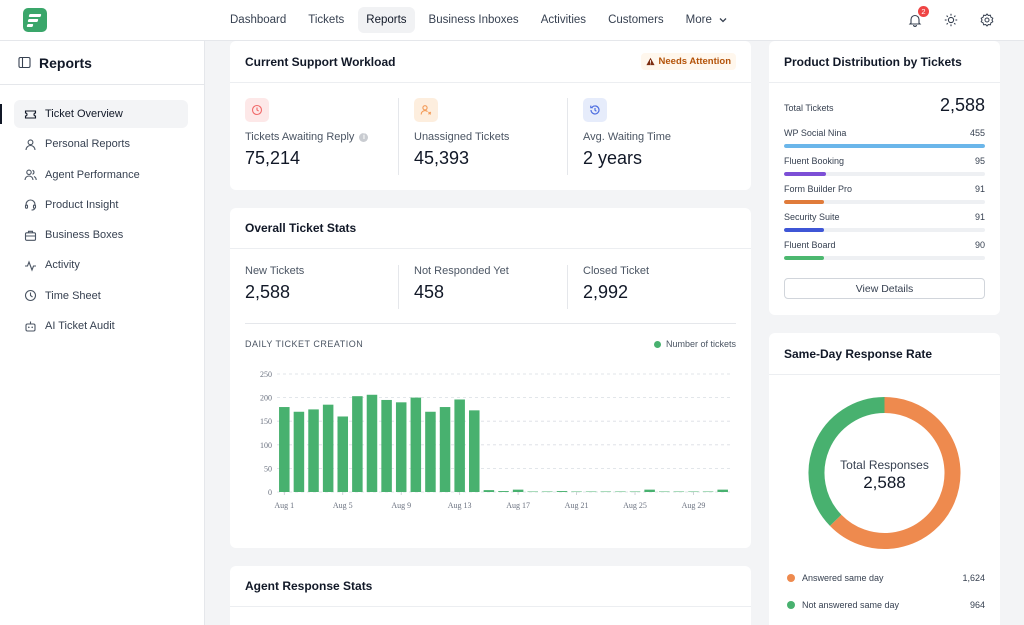 Image resolution: width=1024 pixels, height=625 pixels. I want to click on sun-icon, so click(951, 20).